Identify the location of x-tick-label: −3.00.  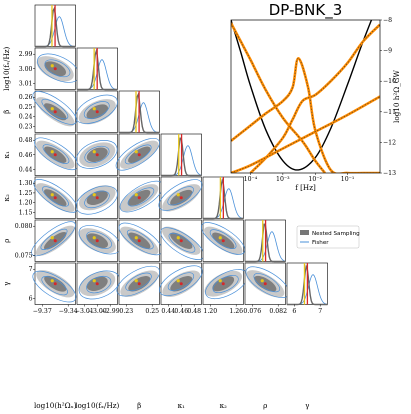
(97, 311).